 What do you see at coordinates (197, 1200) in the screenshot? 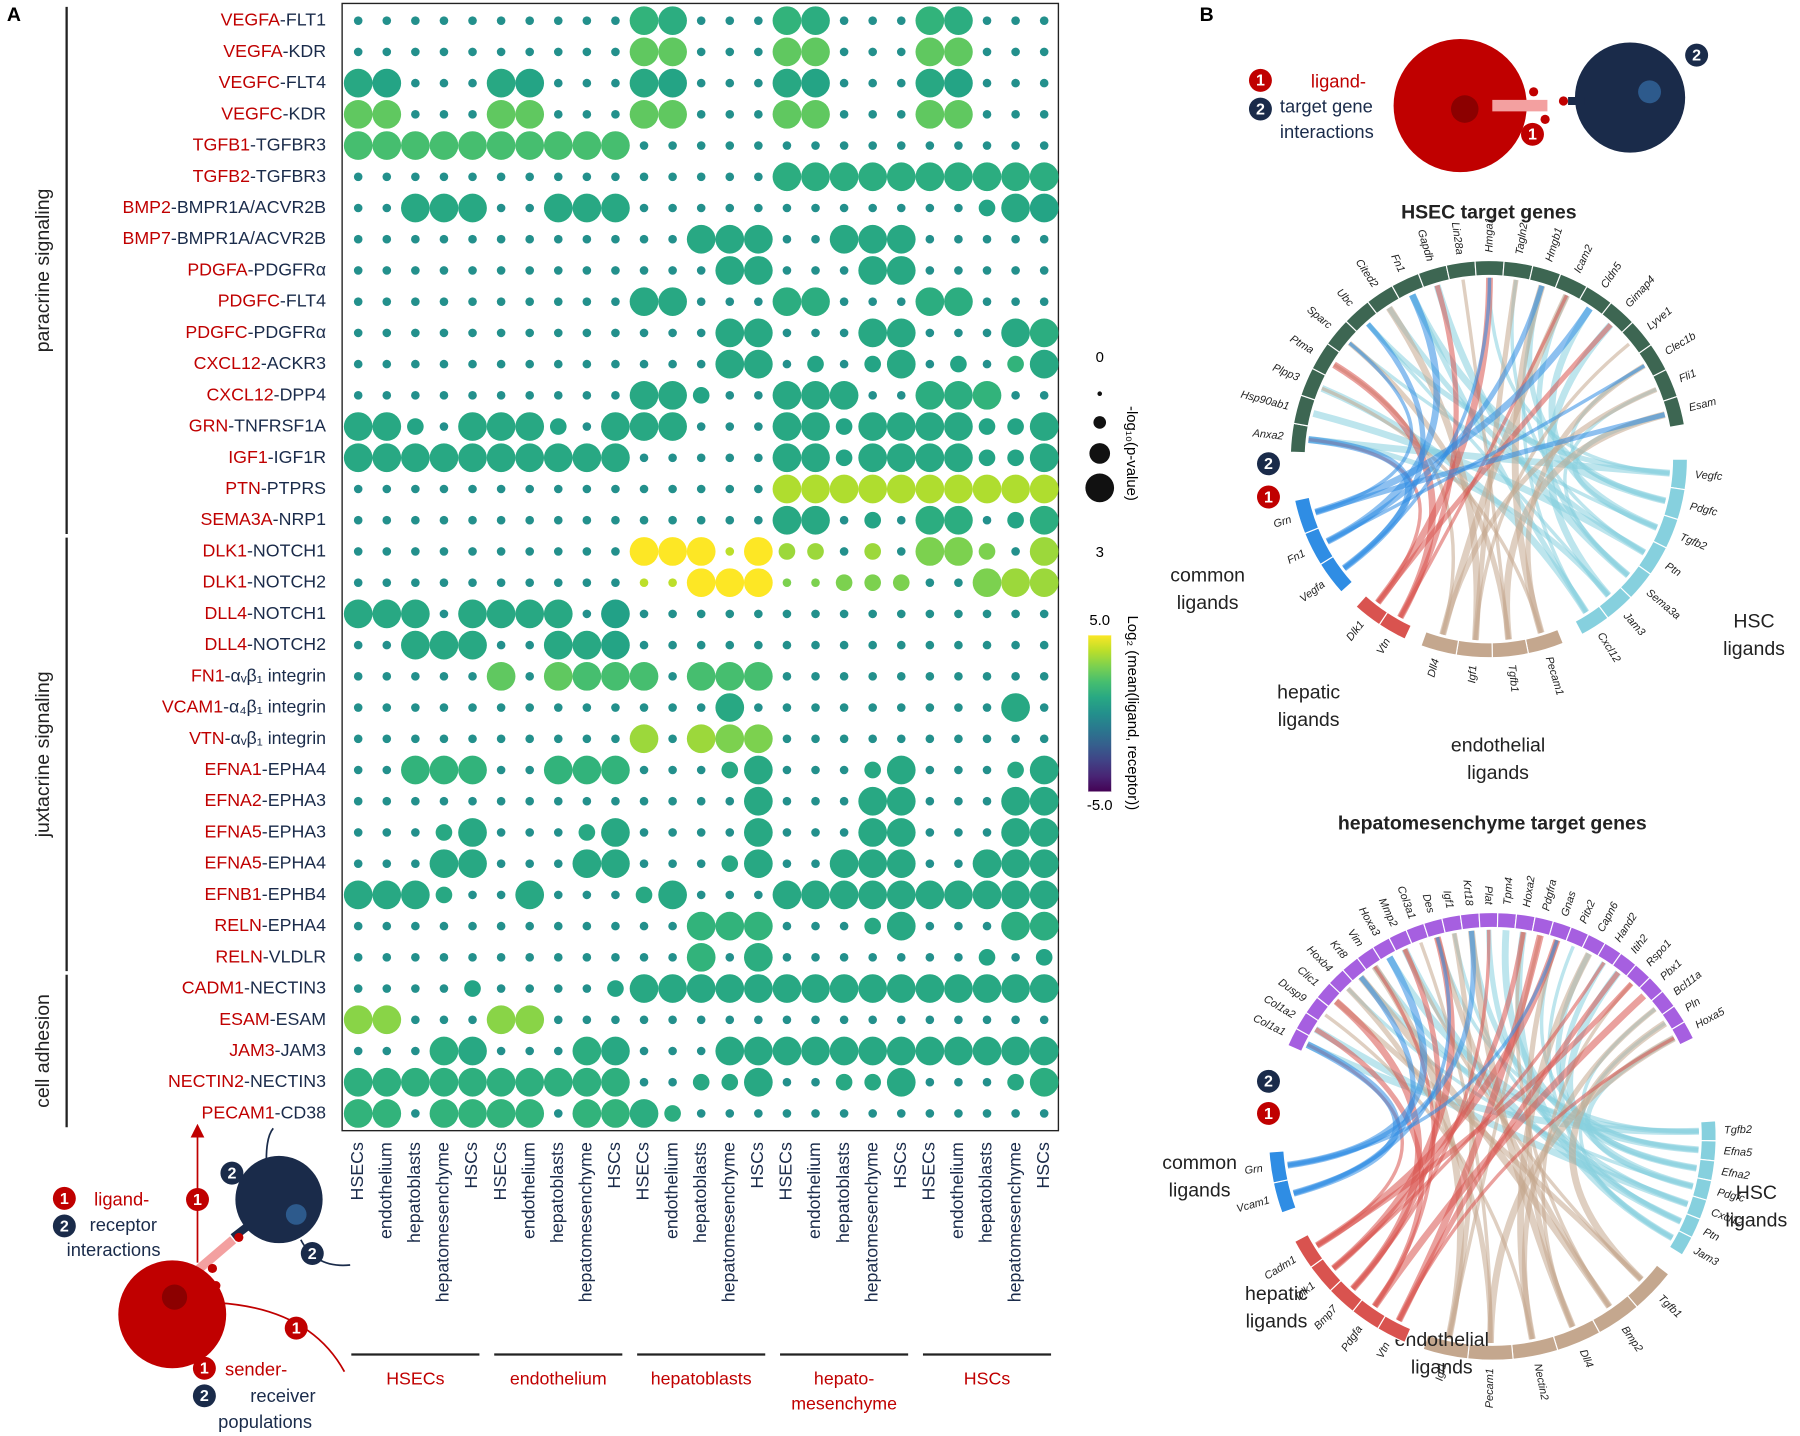
I see `badge-number: 1` at bounding box center [197, 1200].